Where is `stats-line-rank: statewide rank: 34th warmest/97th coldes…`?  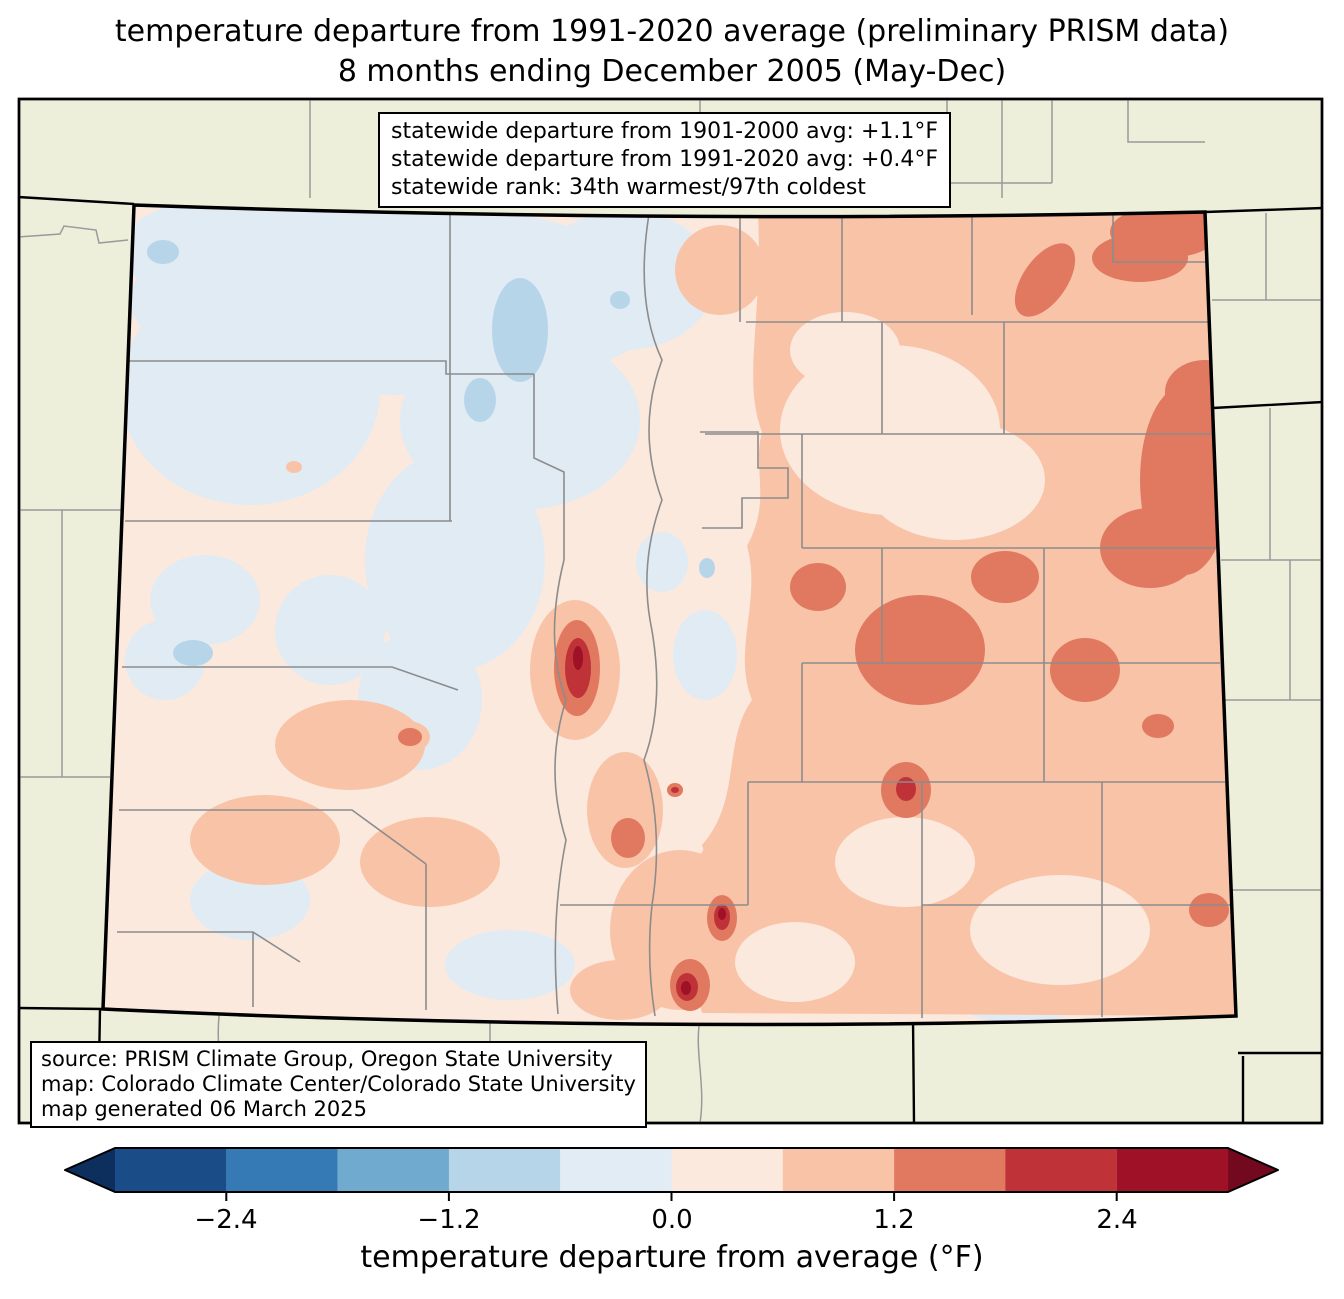 stats-line-rank: statewide rank: 34th warmest/97th coldes… is located at coordinates (628, 187).